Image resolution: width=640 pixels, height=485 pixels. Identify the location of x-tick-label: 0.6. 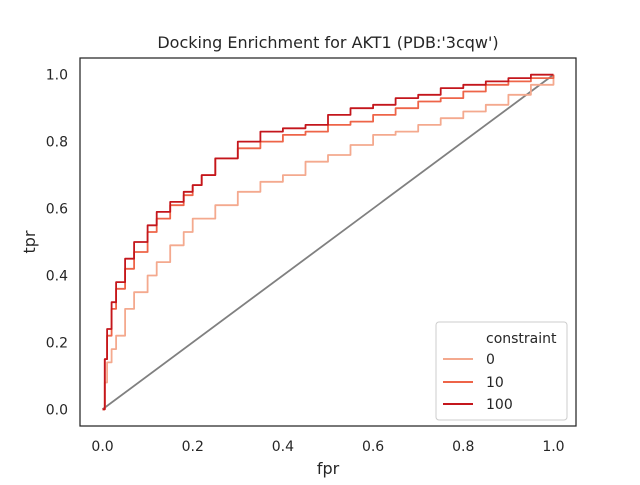
(373, 447).